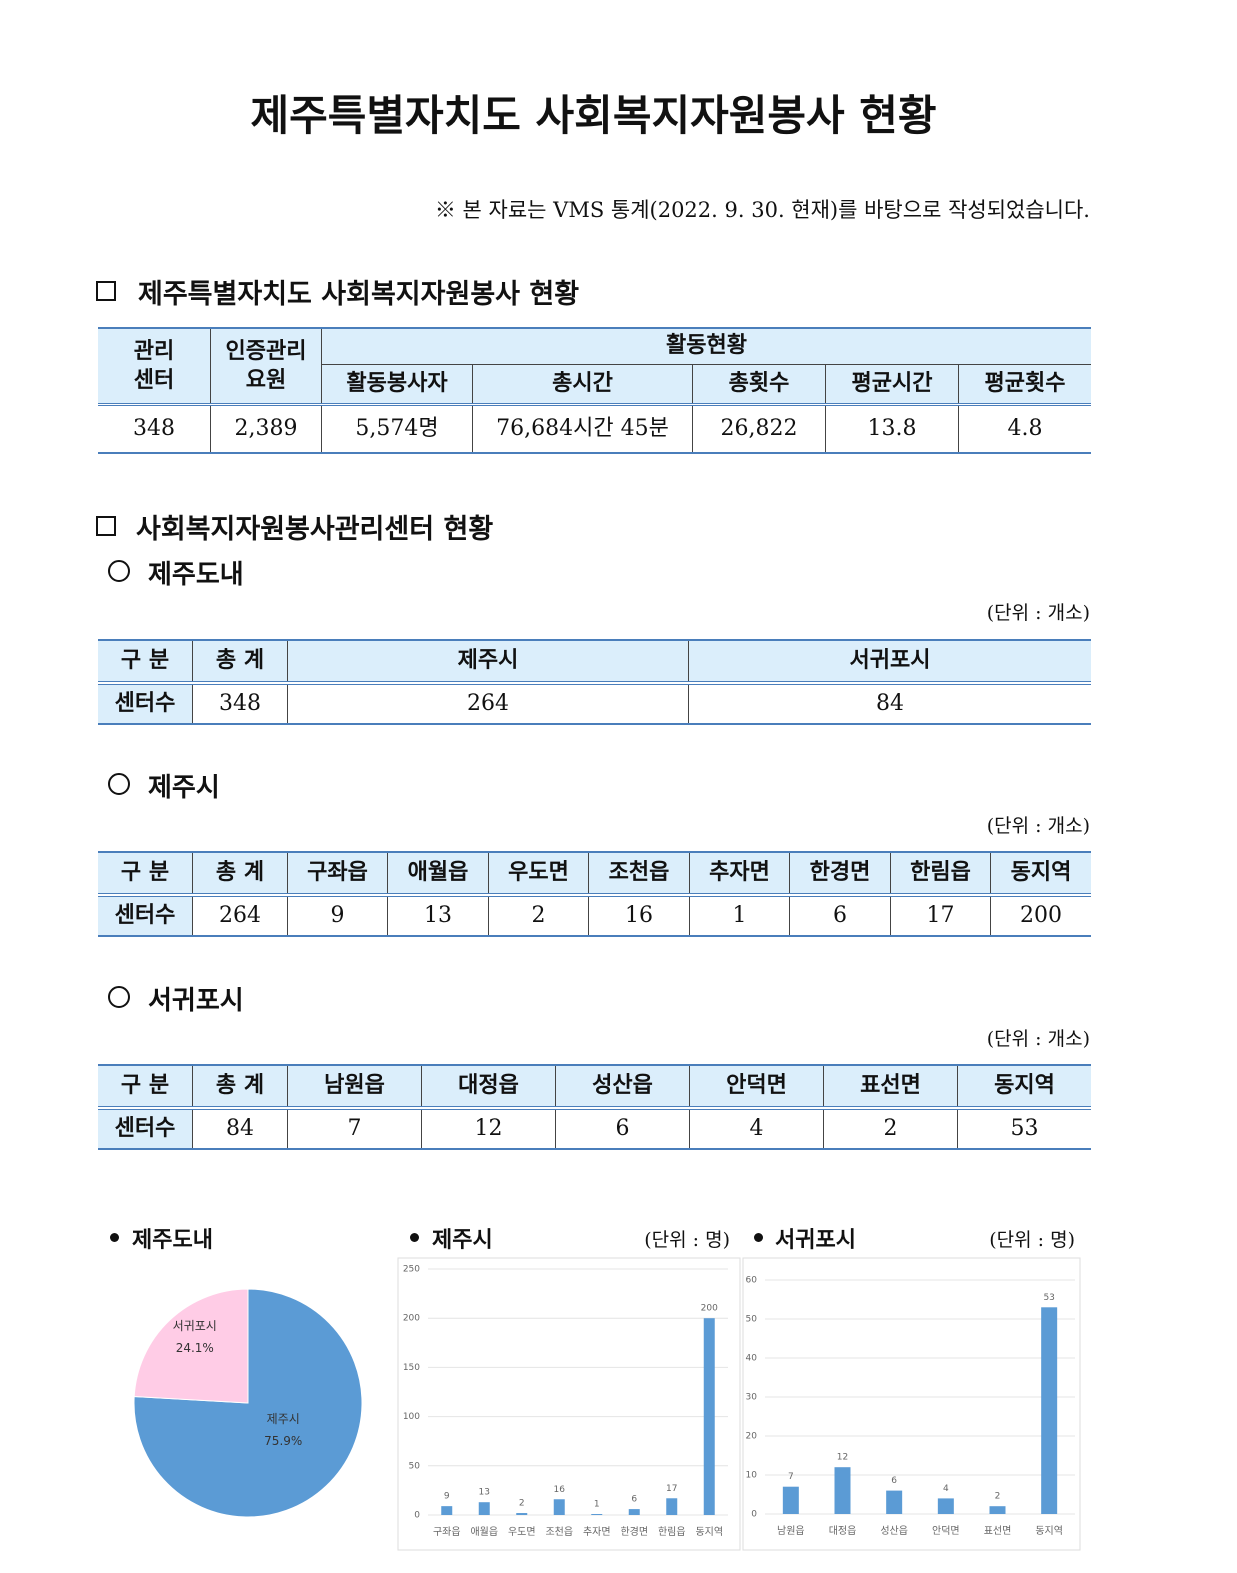 Image resolution: width=1237 pixels, height=1573 pixels. Describe the element at coordinates (739, 873) in the screenshot. I see `header-cell: 추자면` at that location.